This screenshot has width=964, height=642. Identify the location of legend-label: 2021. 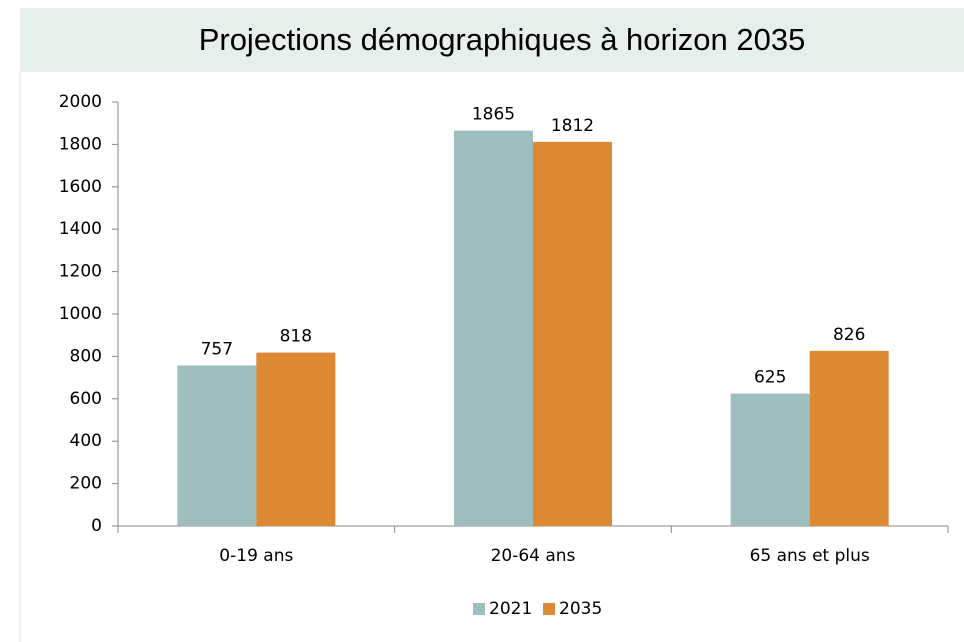
(510, 609).